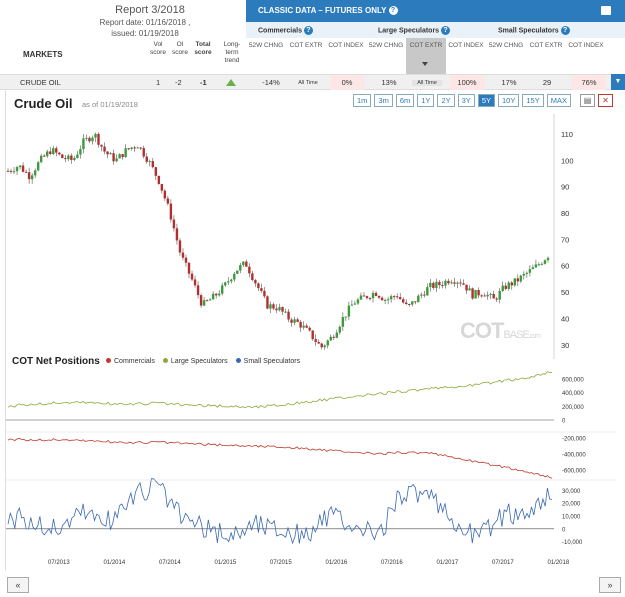 This screenshot has width=625, height=597. I want to click on print-chart-icon: ▤, so click(587, 100).